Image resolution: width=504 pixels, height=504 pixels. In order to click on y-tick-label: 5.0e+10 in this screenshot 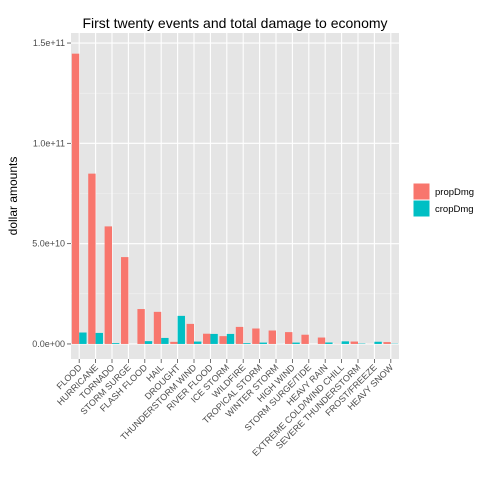, I will do `click(48, 244)`.